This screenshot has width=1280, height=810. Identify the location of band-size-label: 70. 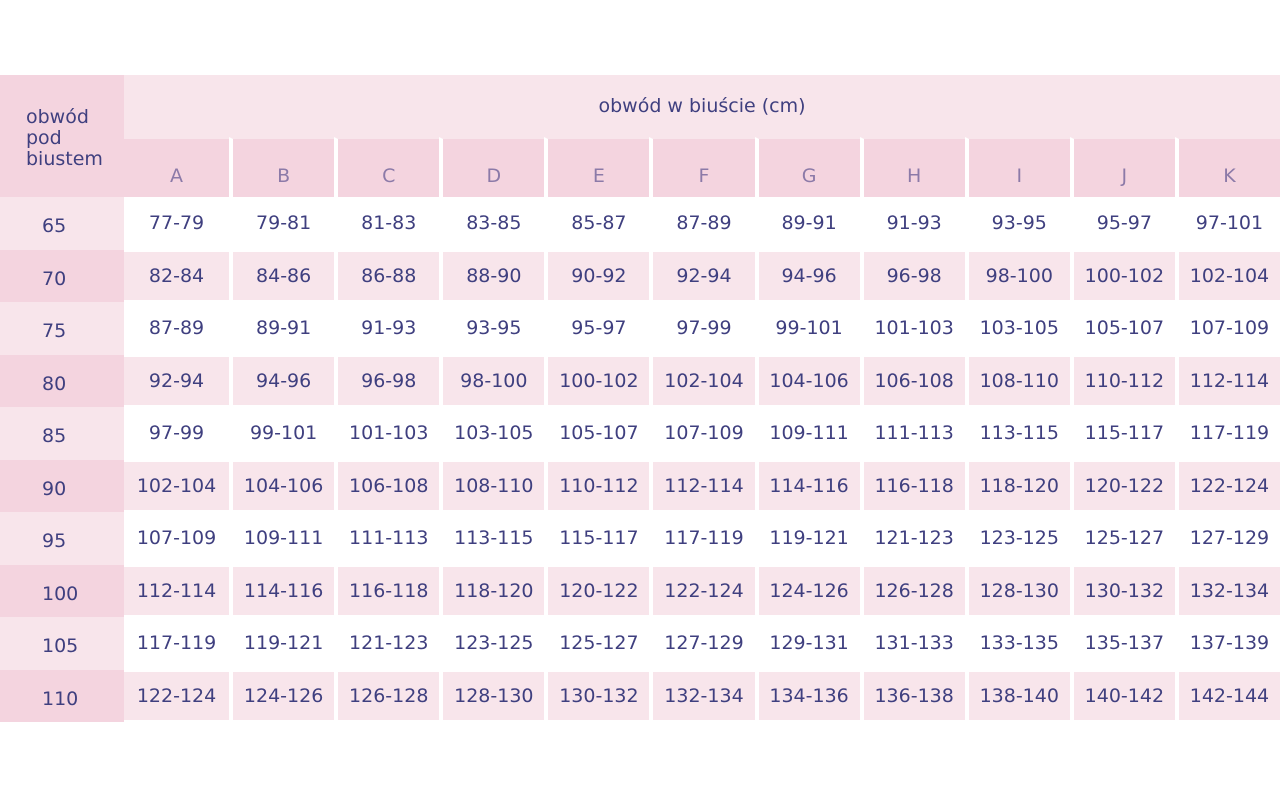
(62, 275).